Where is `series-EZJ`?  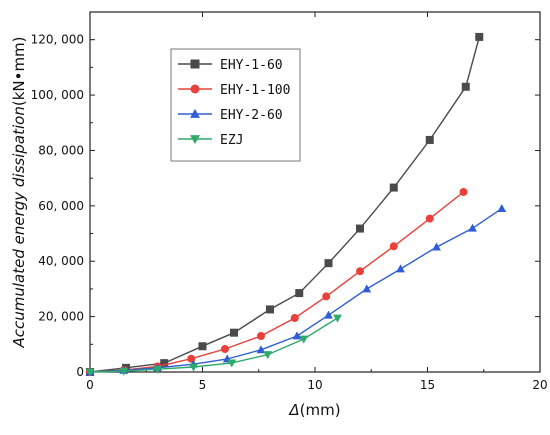 series-EZJ is located at coordinates (213, 345).